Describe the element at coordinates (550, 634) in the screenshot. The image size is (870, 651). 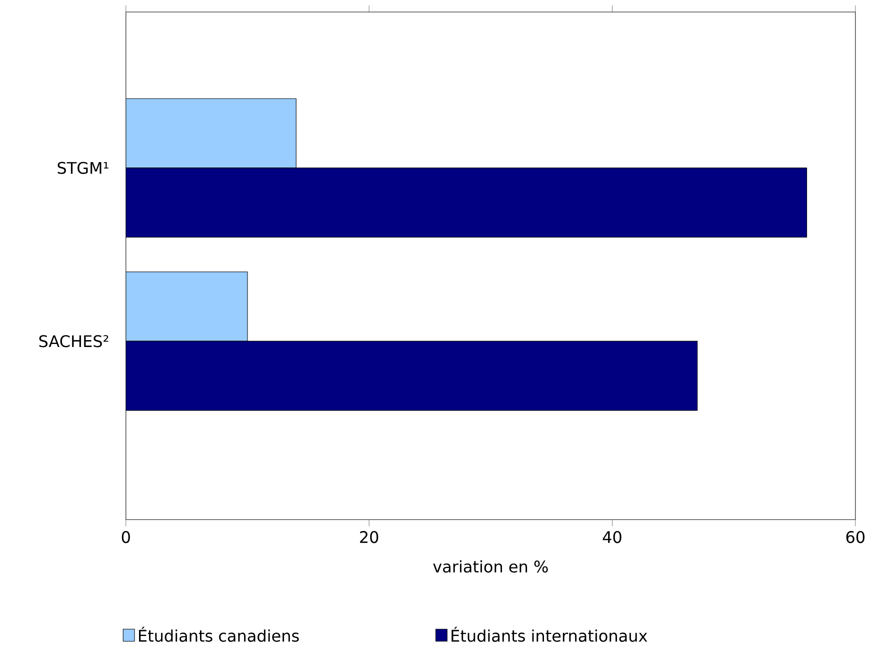
I see `legend-label: Étudiants internationaux` at that location.